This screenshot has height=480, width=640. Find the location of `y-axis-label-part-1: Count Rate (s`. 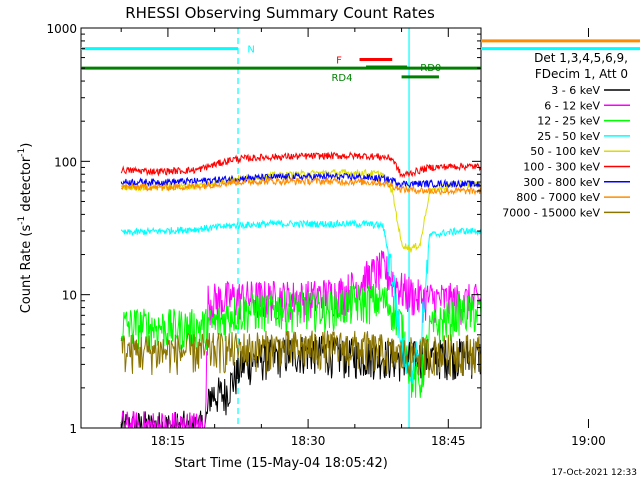

y-axis-label-part-1: Count Rate (s is located at coordinates (26, 269).